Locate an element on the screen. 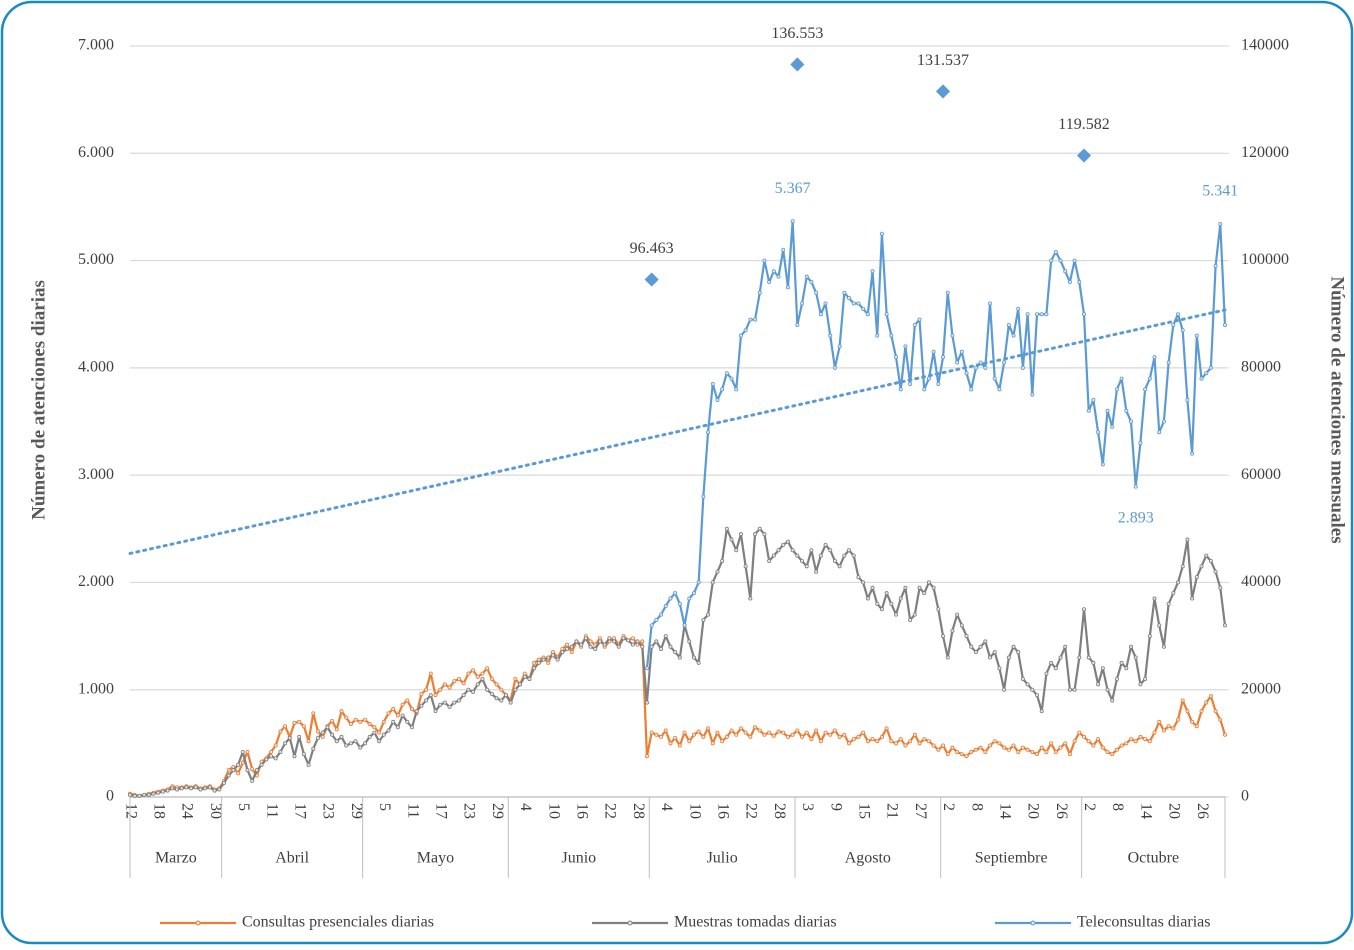 The image size is (1354, 950). x-tick-label: 15 is located at coordinates (863, 811).